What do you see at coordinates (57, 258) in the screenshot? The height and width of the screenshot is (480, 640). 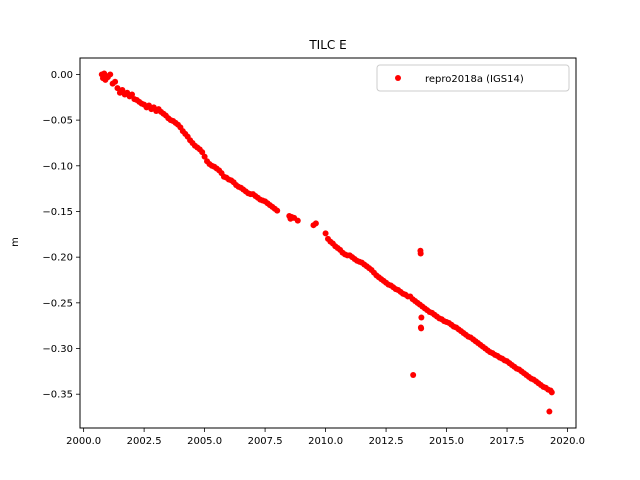 I see `y-tick-label: −0.20` at bounding box center [57, 258].